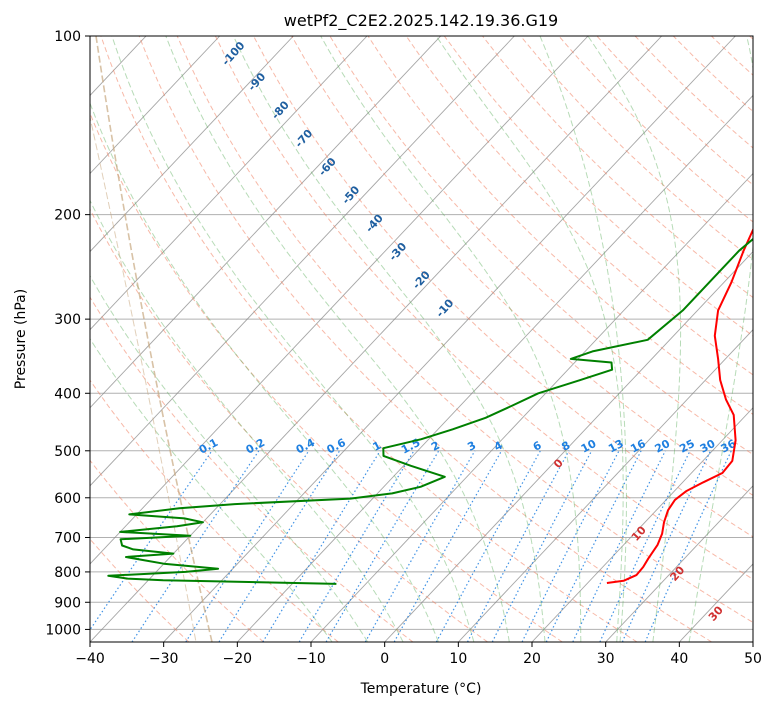  What do you see at coordinates (90, 659) in the screenshot?
I see `x-tick-label: −40` at bounding box center [90, 659].